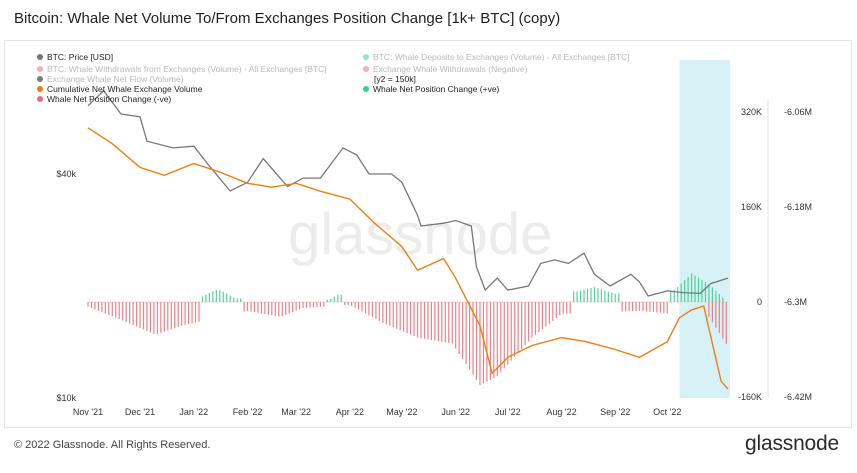  What do you see at coordinates (795, 302) in the screenshot?
I see `y-right-tick-label: -6.3M` at bounding box center [795, 302].